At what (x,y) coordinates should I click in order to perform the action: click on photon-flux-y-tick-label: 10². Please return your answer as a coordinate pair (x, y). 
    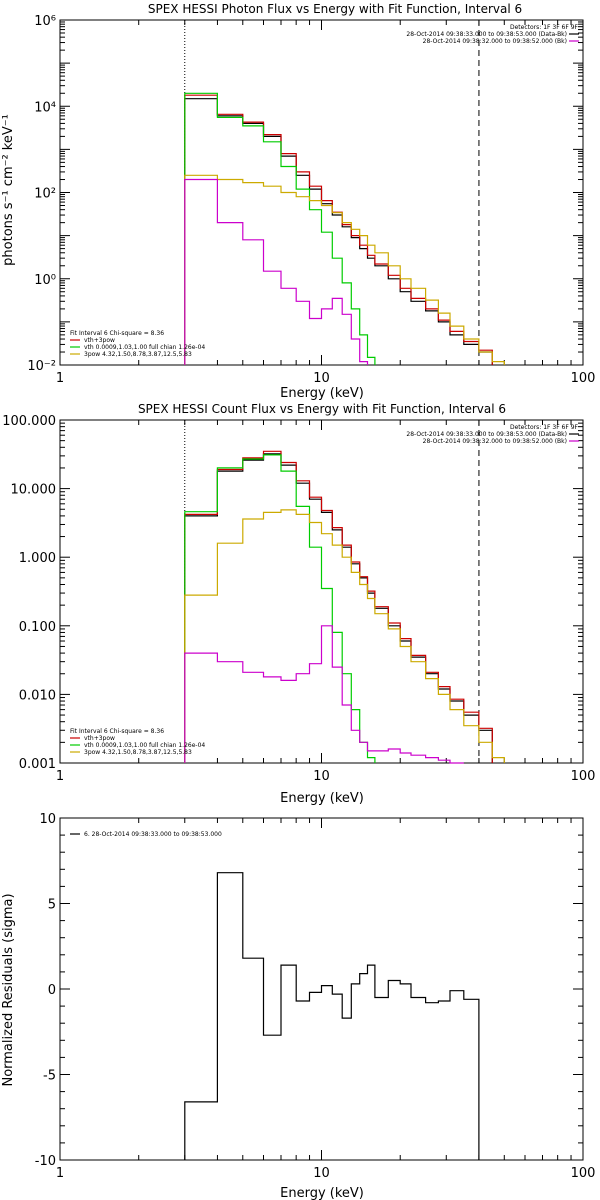
    Looking at the image, I should click on (45, 194).